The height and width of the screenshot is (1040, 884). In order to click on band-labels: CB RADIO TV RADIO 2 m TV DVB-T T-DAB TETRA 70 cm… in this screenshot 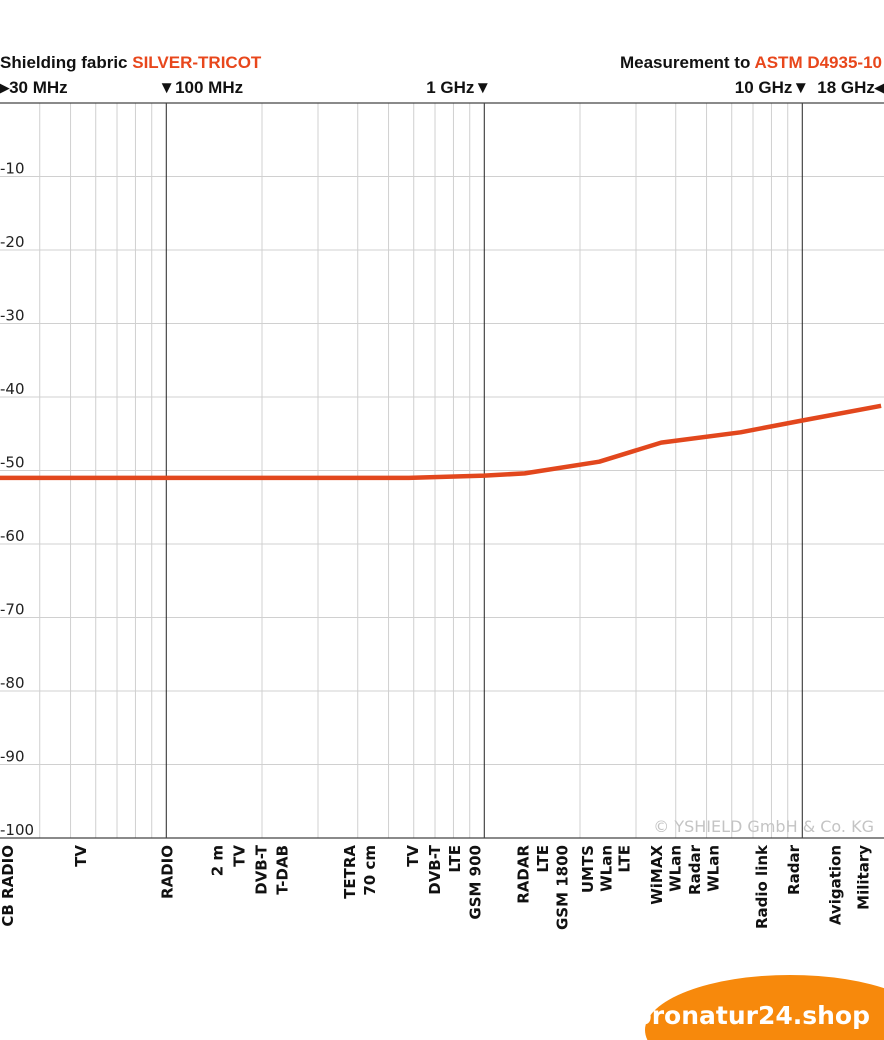, I will do `click(436, 887)`.